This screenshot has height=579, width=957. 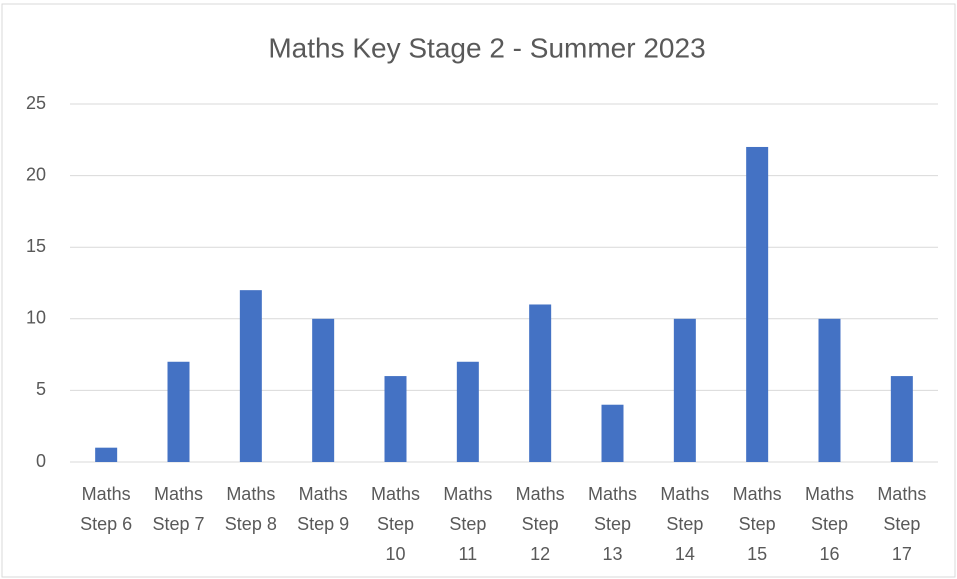 What do you see at coordinates (757, 524) in the screenshot?
I see `x-tick-label: Maths Step 15` at bounding box center [757, 524].